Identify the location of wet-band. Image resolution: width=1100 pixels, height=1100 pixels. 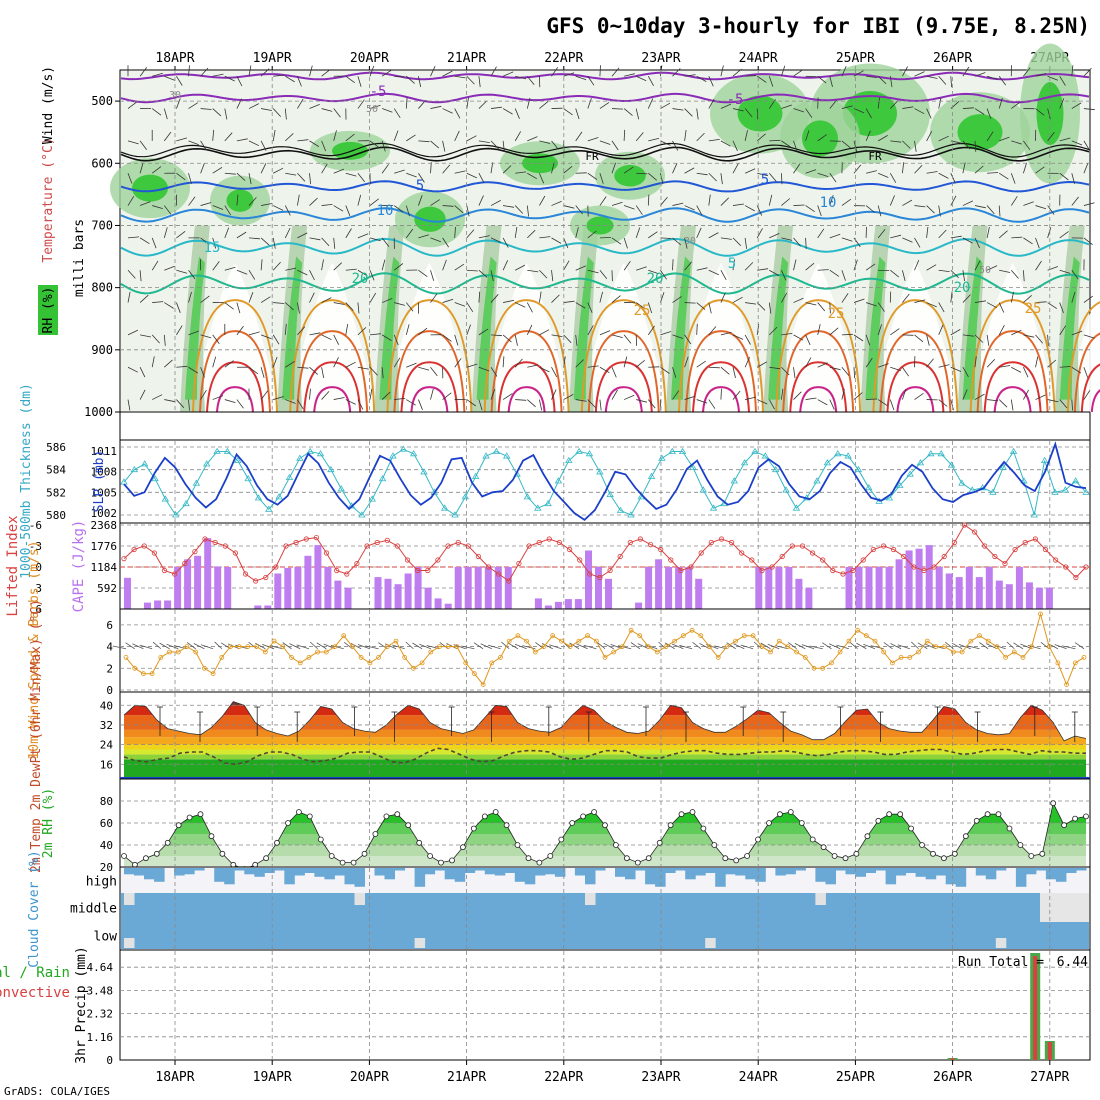
(195, 328).